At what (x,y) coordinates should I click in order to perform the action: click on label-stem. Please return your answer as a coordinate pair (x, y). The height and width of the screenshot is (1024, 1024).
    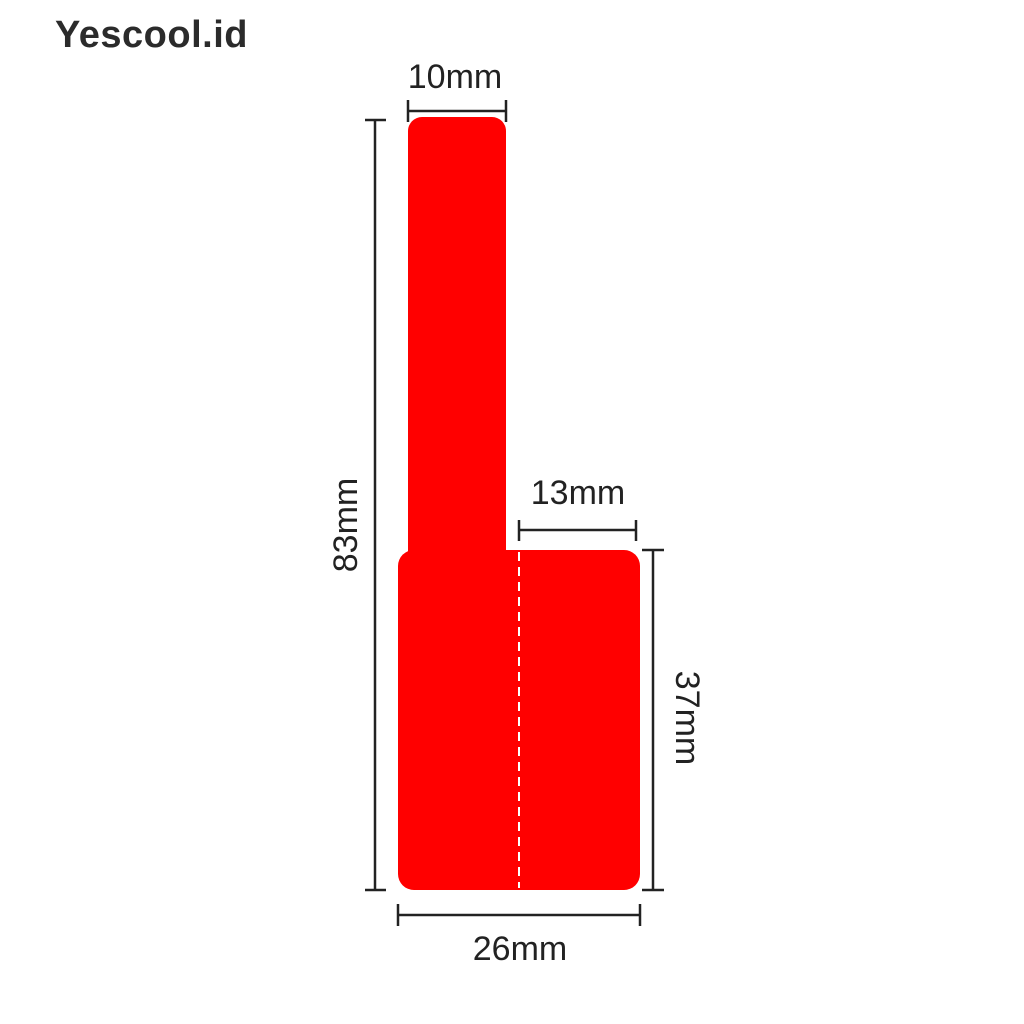
    Looking at the image, I should click on (457, 347).